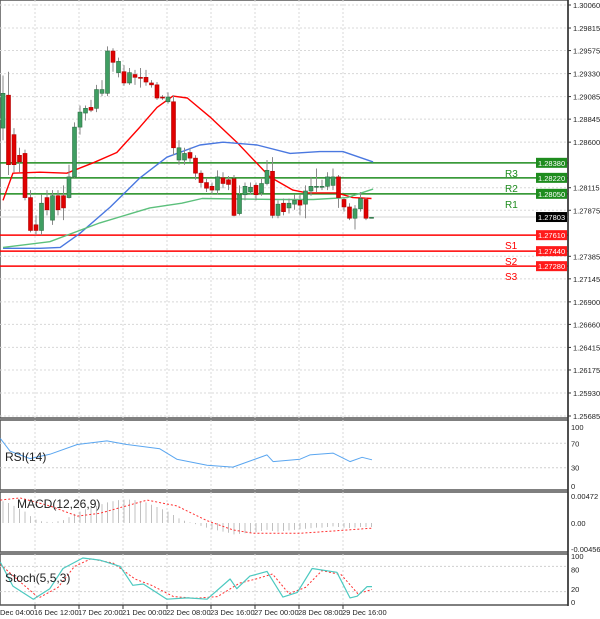 This screenshot has width=600, height=619. Describe the element at coordinates (284, 455) in the screenshot. I see `rsi-panel` at that location.